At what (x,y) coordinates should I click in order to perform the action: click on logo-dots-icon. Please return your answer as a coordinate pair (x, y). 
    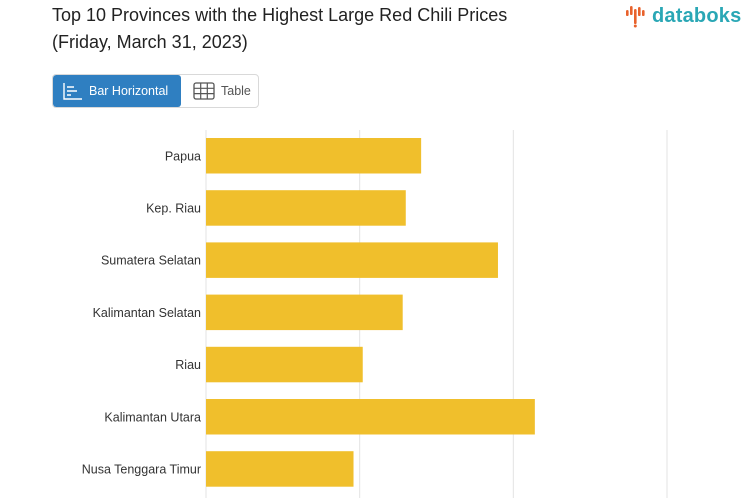
    Looking at the image, I should click on (635, 17).